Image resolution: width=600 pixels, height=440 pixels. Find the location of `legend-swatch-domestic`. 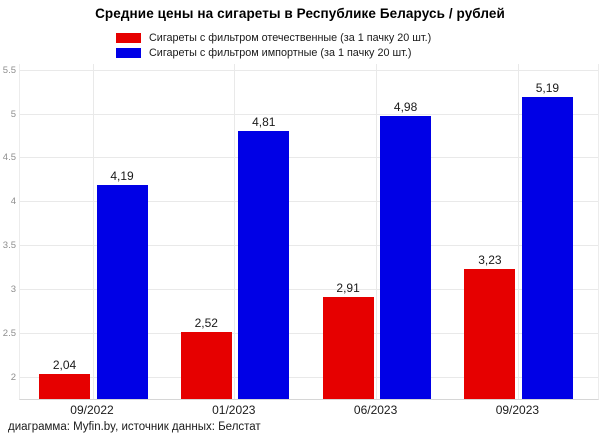

legend-swatch-domestic is located at coordinates (128, 38).